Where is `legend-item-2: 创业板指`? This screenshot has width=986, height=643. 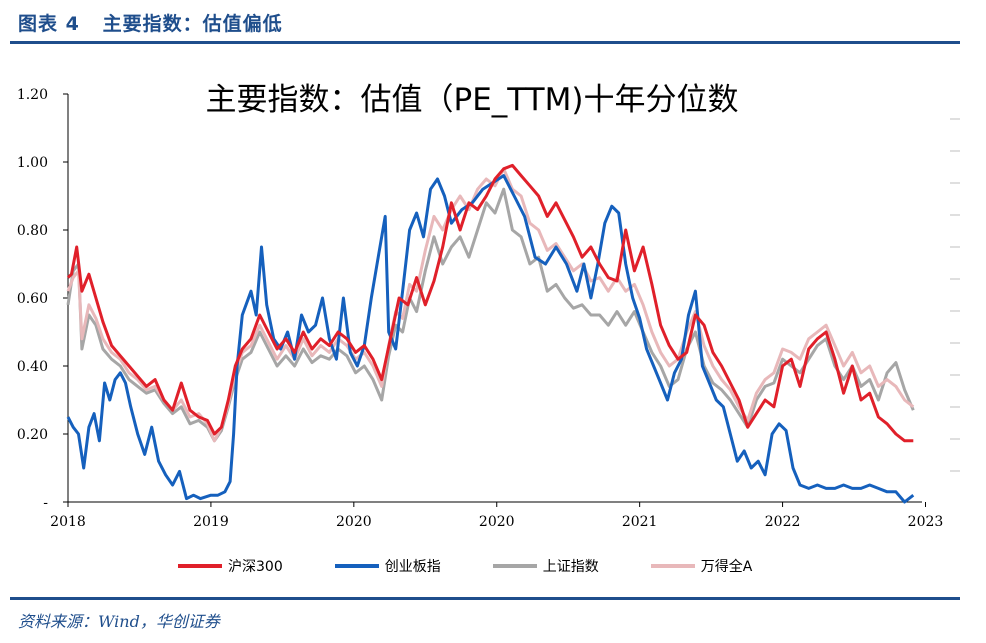
legend-item-2: 创业板指 is located at coordinates (387, 566).